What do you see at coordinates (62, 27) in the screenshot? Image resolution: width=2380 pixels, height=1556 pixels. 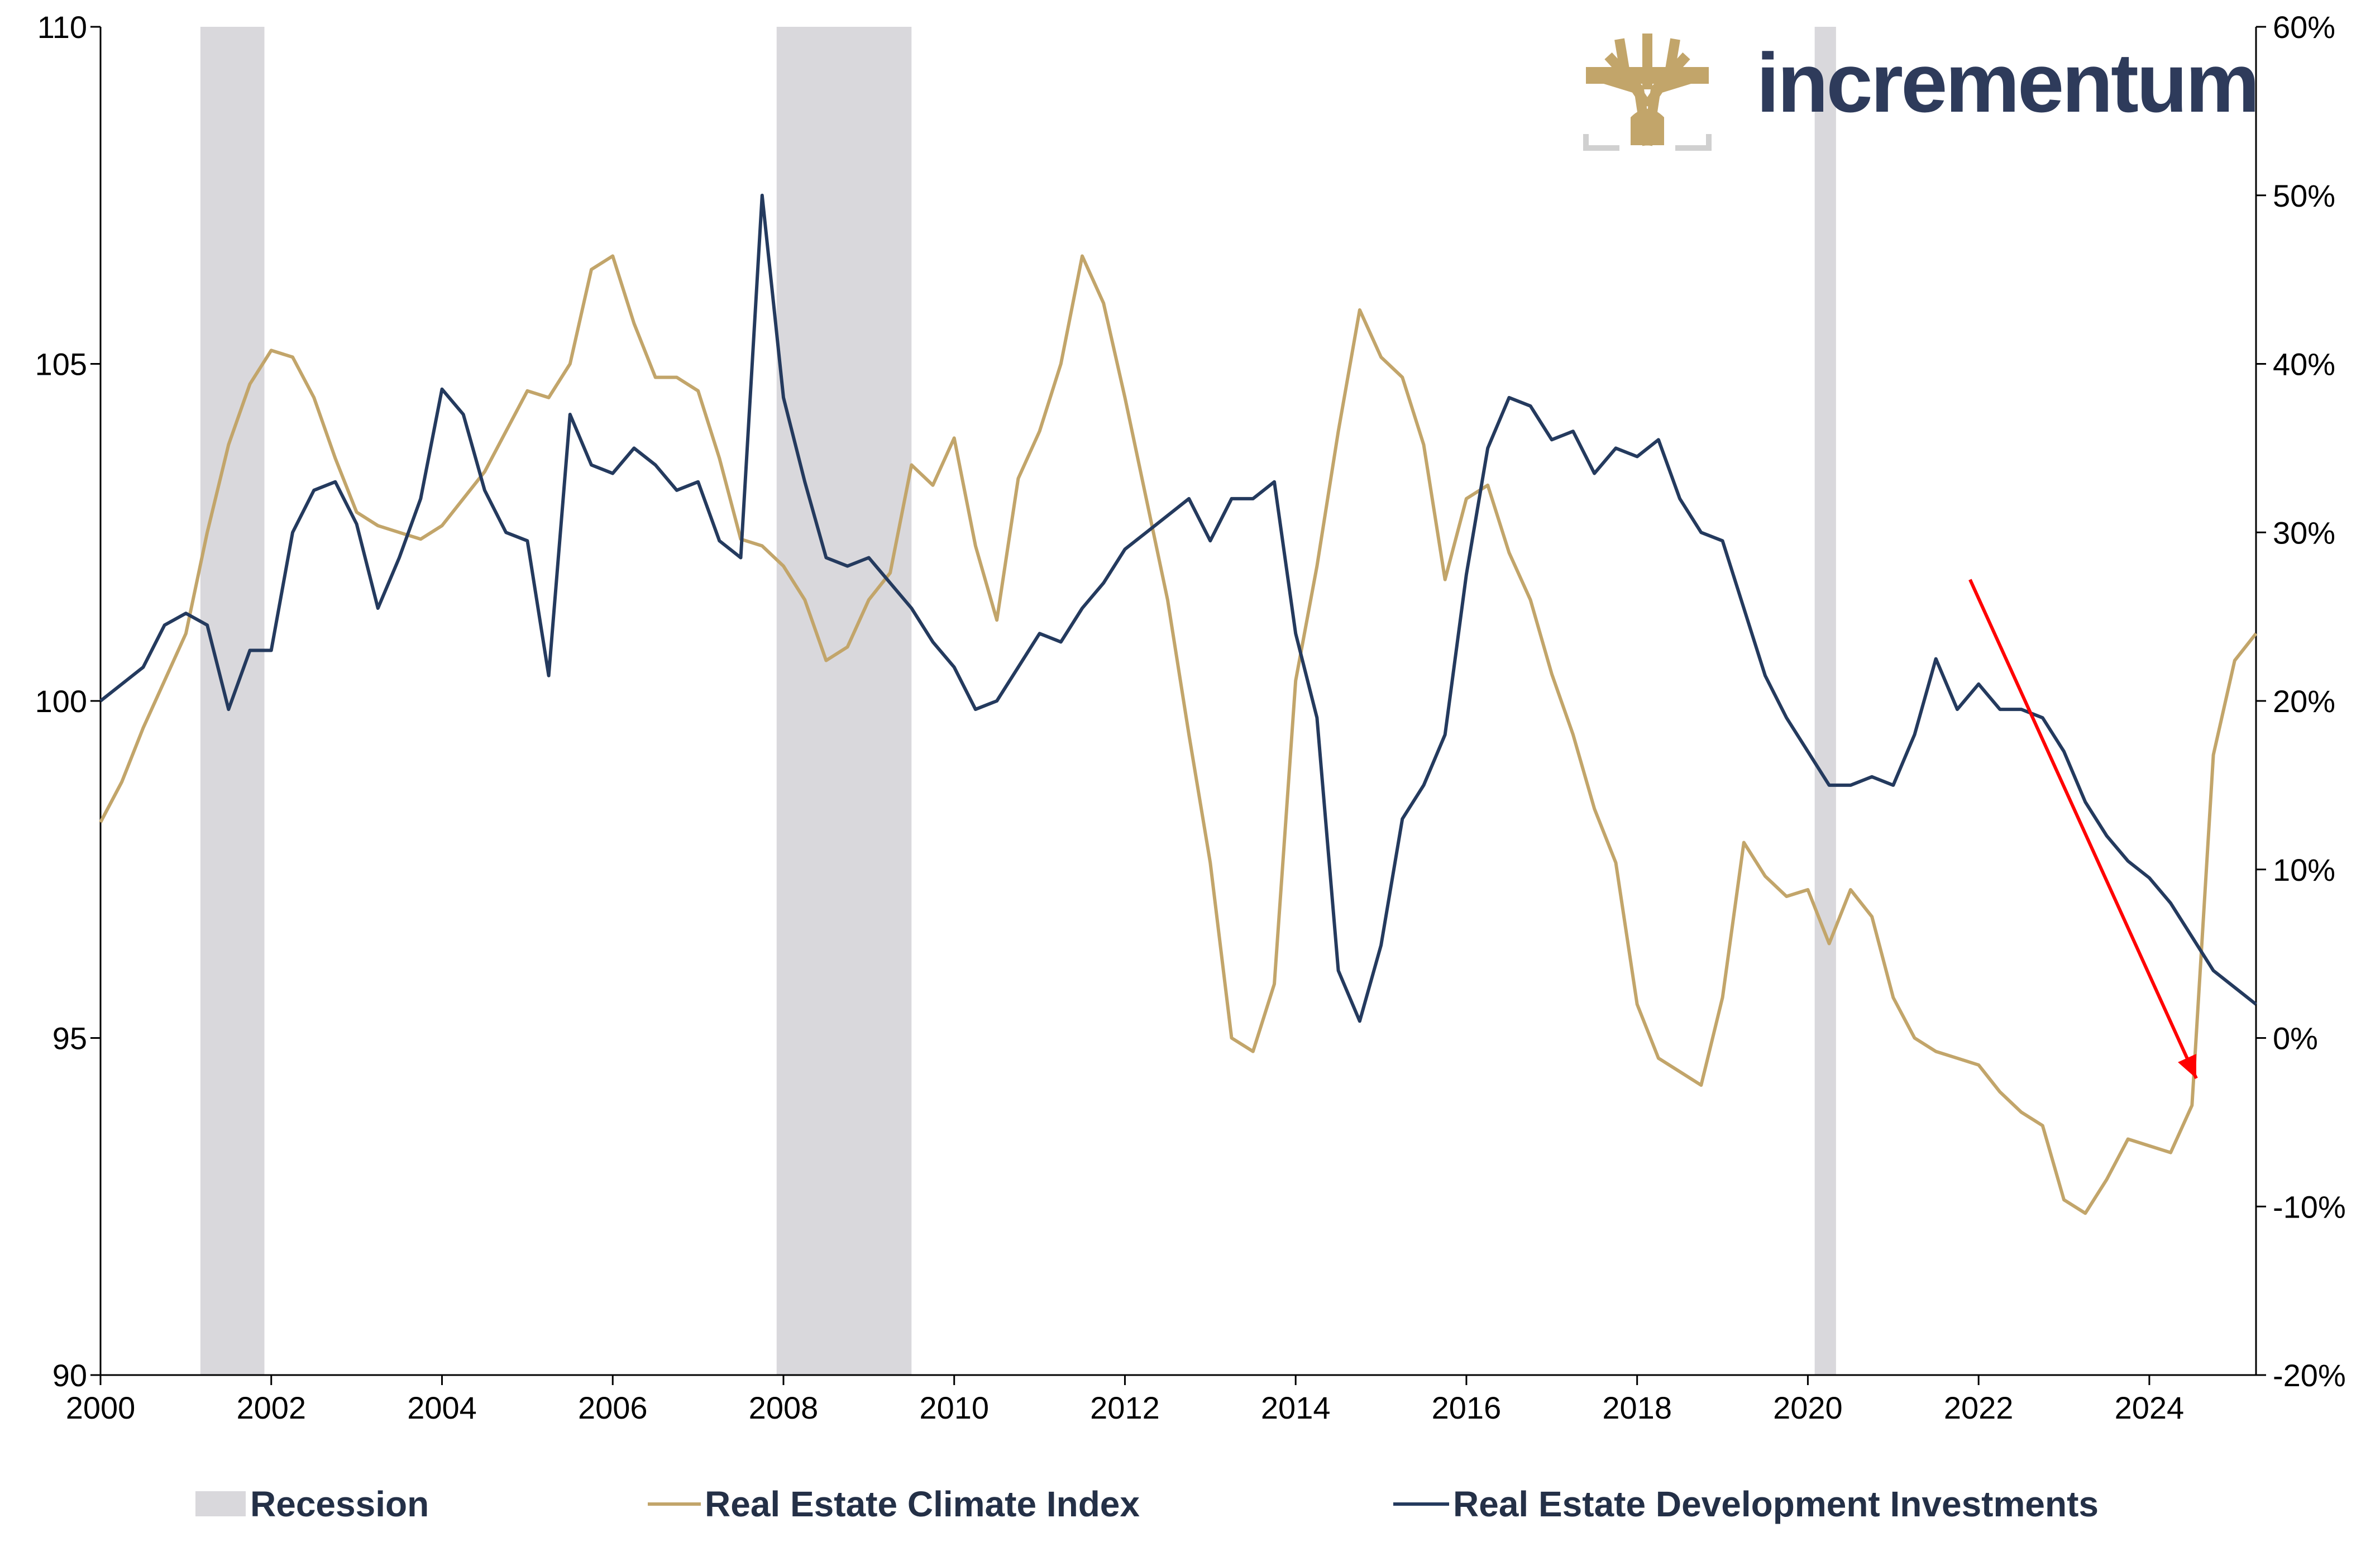 I see `left-tick-label: 110` at bounding box center [62, 27].